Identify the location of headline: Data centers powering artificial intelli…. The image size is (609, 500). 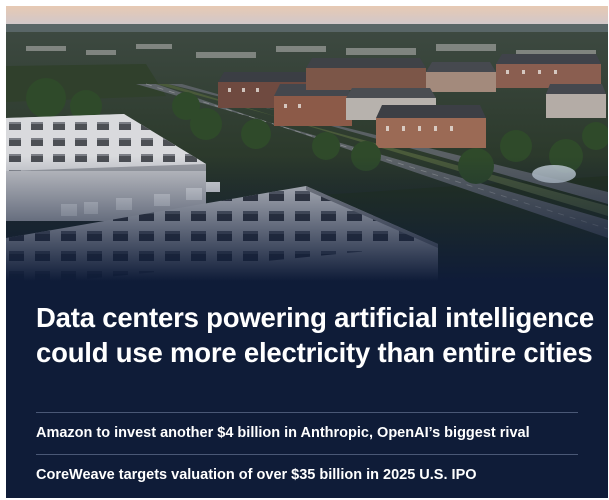
(315, 335).